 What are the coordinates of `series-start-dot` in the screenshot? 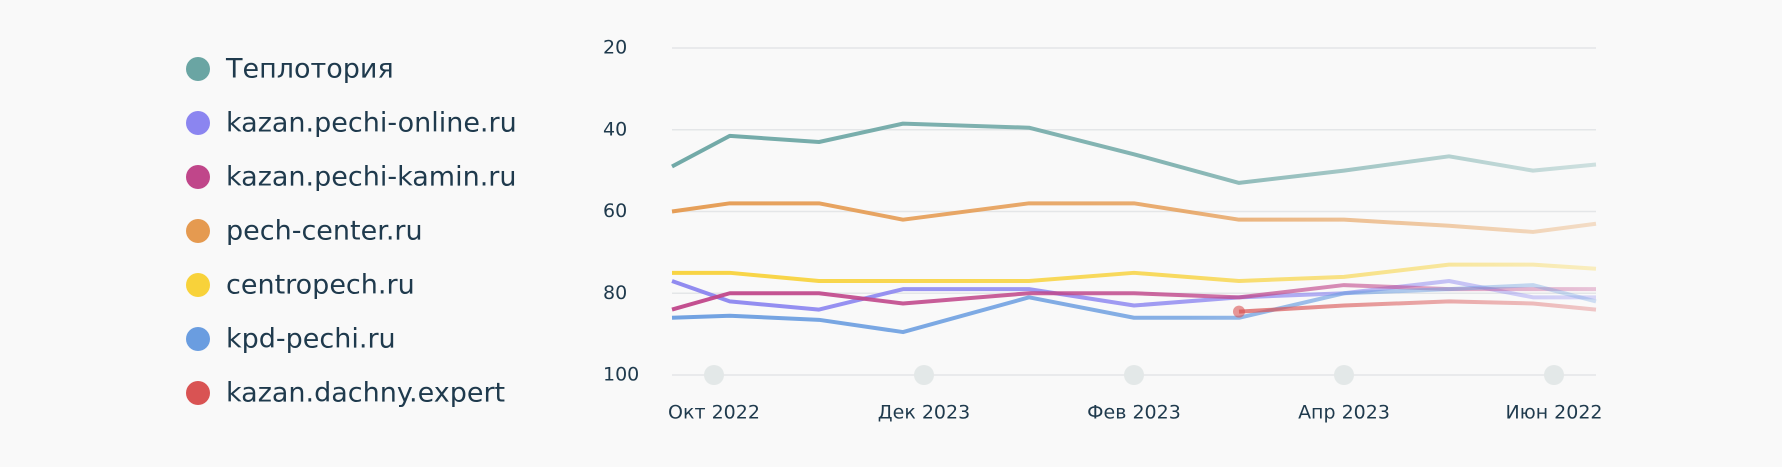 It's located at (1239, 311).